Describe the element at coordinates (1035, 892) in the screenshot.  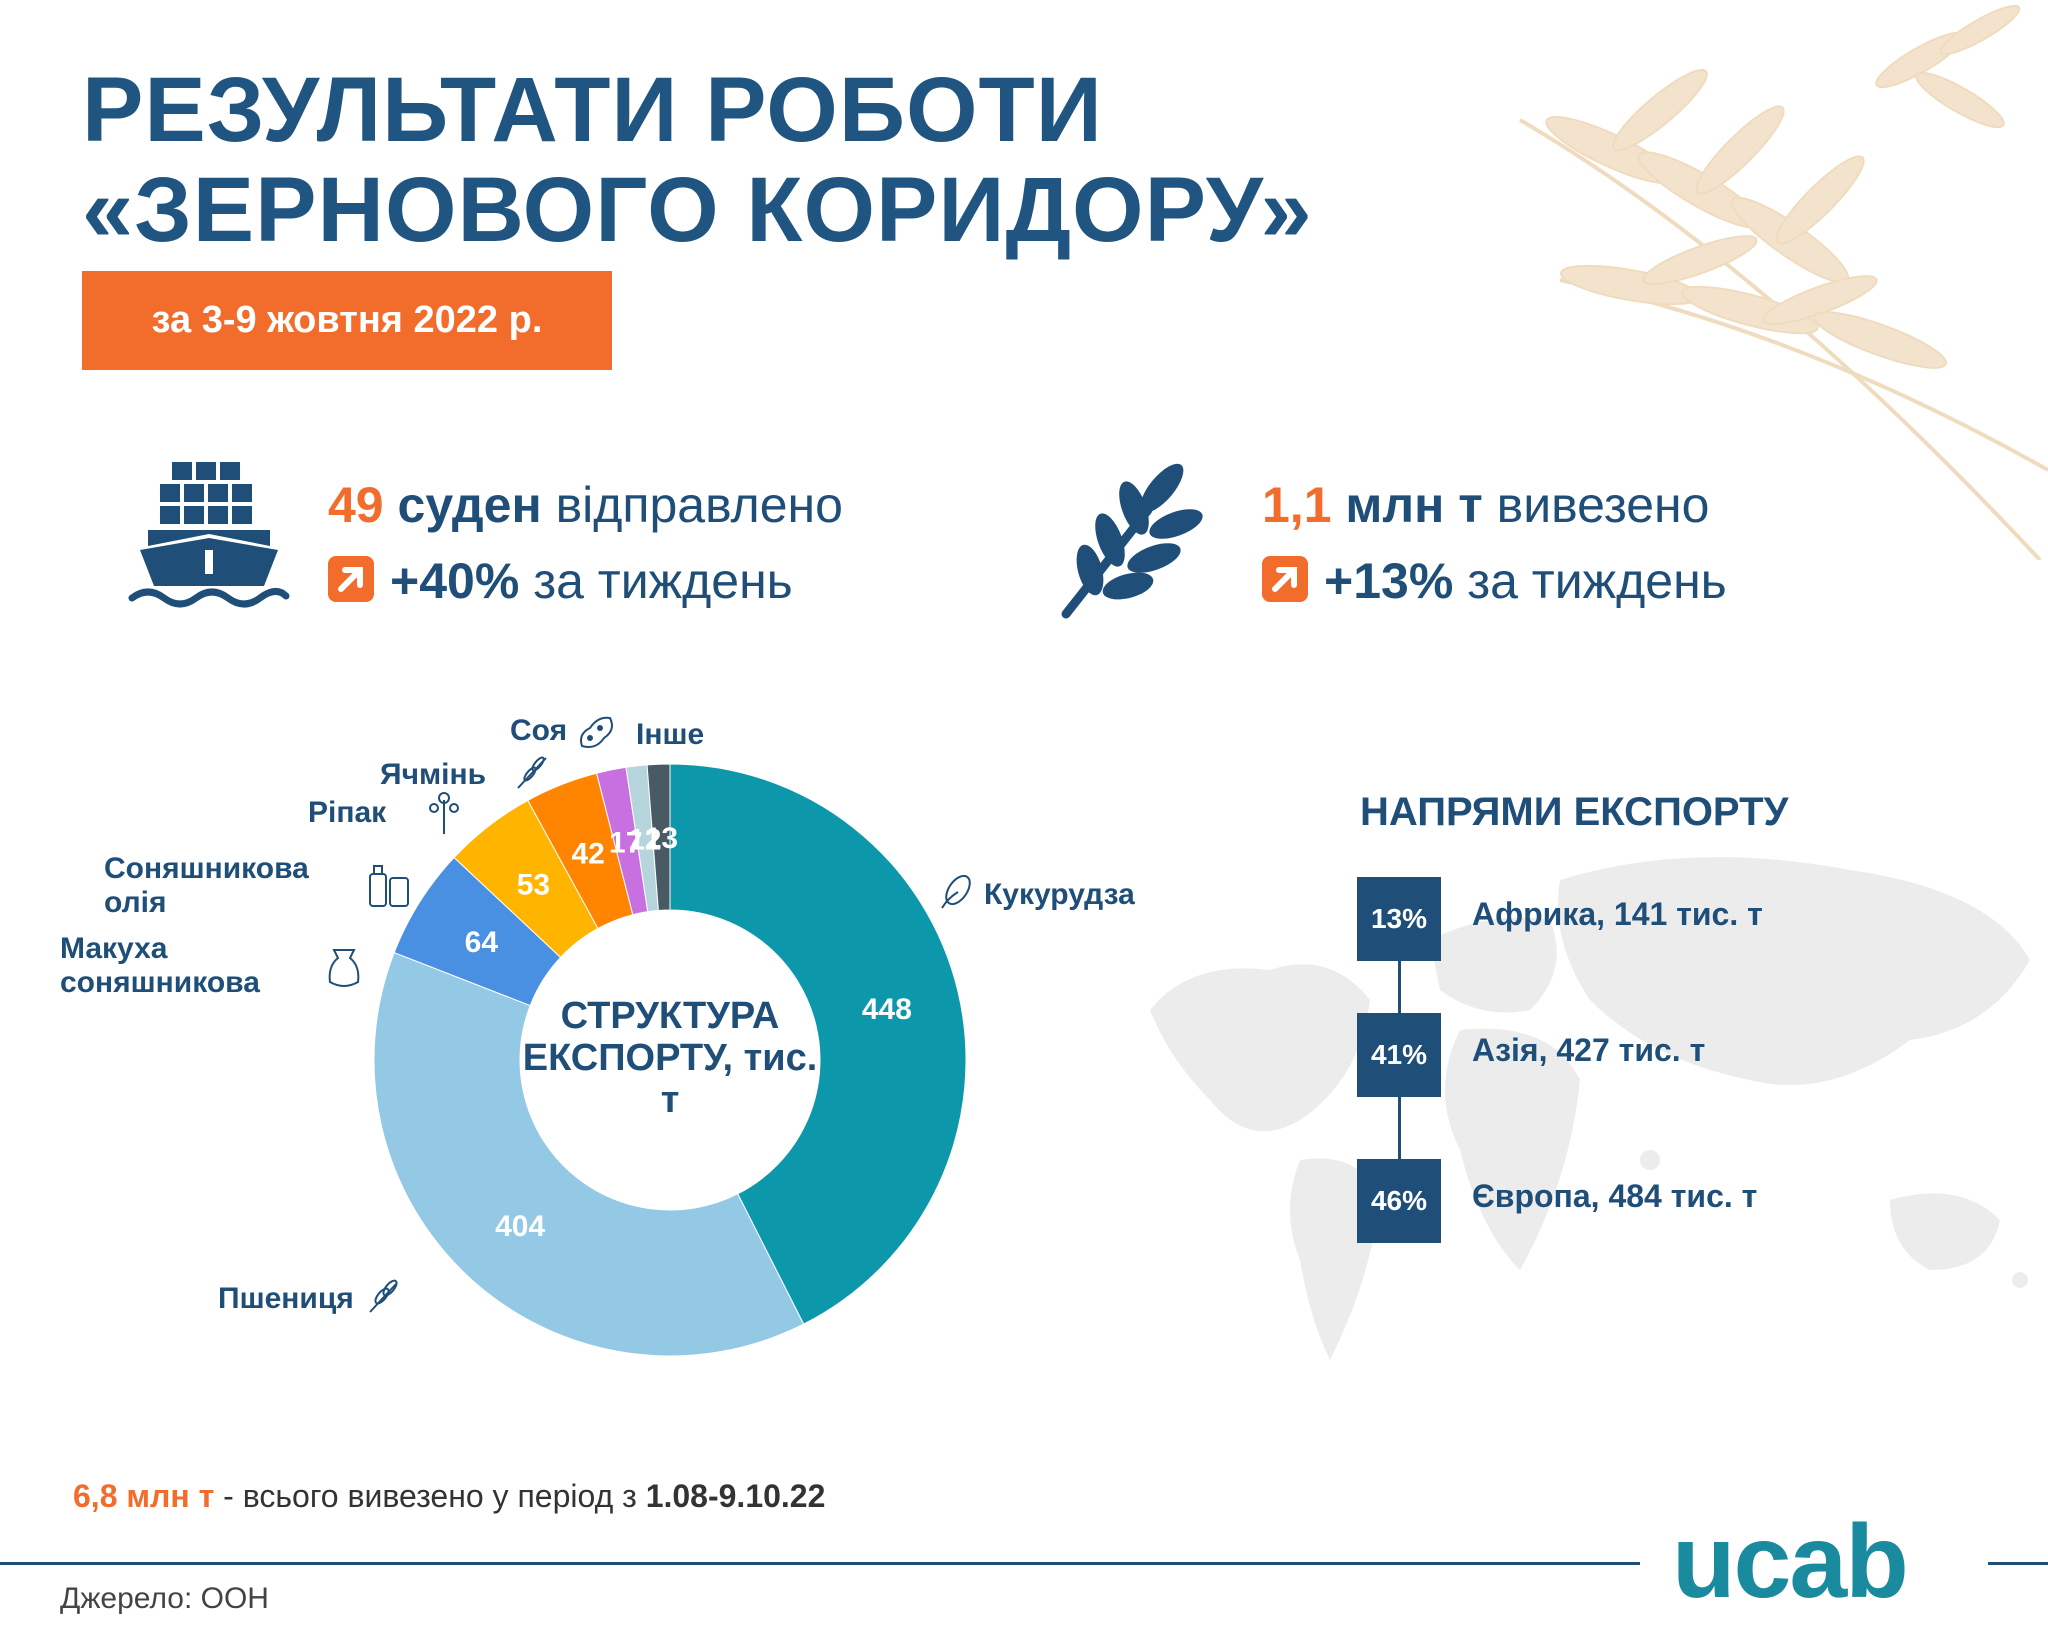
I see `label-corn: Кукурудза` at that location.